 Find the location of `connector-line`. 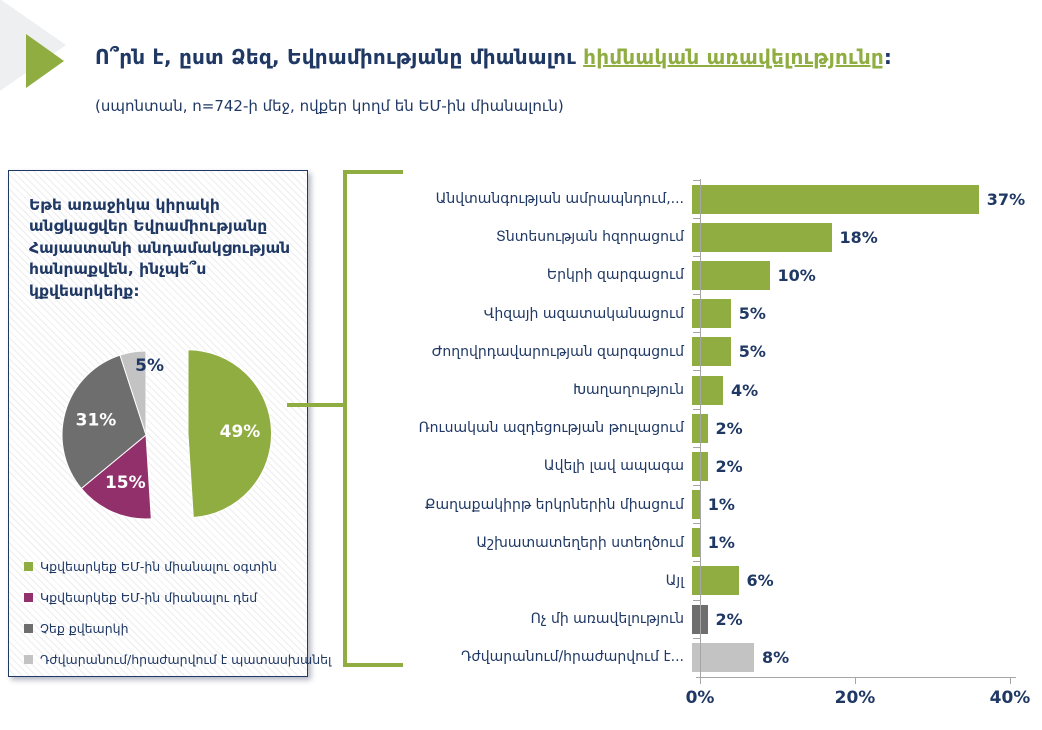

connector-line is located at coordinates (316, 405).